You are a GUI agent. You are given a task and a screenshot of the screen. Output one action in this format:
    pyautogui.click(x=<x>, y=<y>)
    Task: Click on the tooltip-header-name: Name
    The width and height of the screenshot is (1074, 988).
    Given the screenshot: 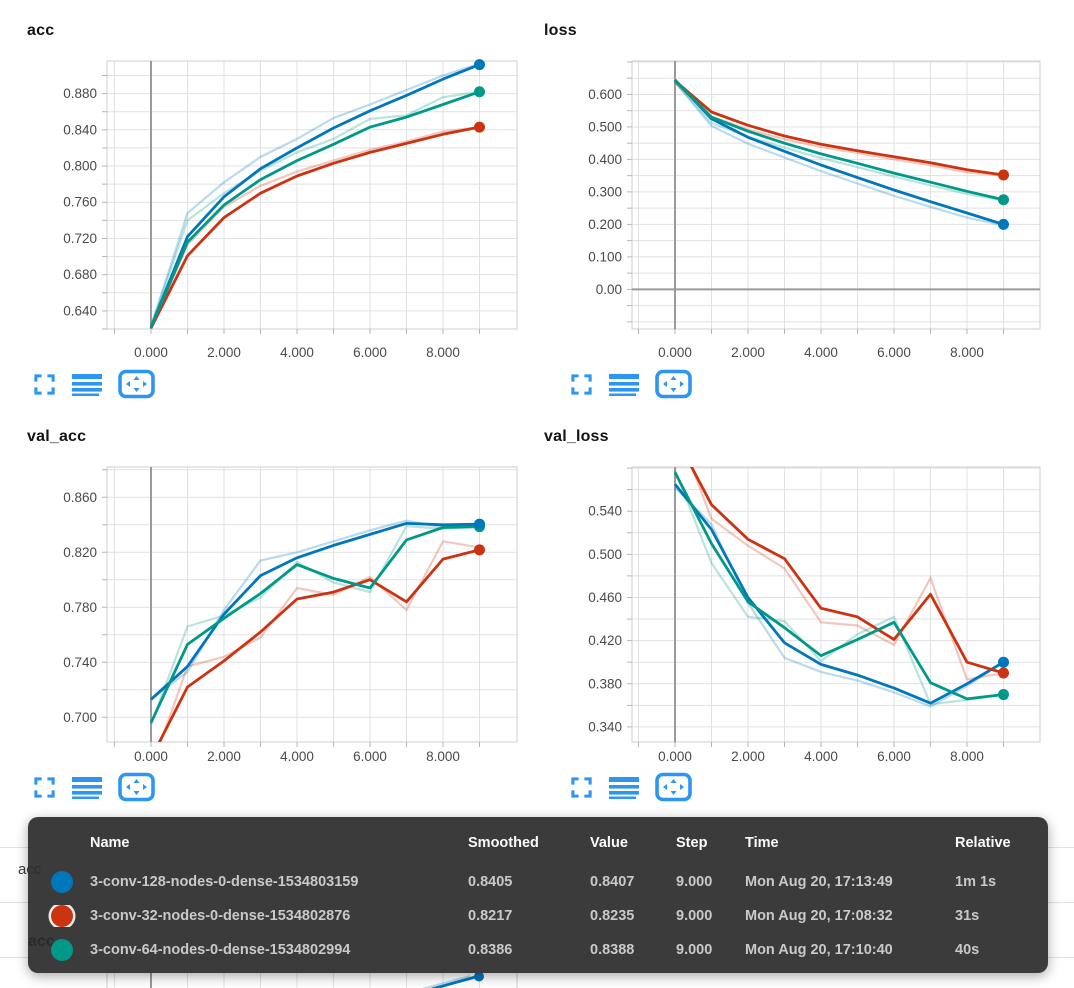 What is the action you would take?
    pyautogui.click(x=110, y=843)
    